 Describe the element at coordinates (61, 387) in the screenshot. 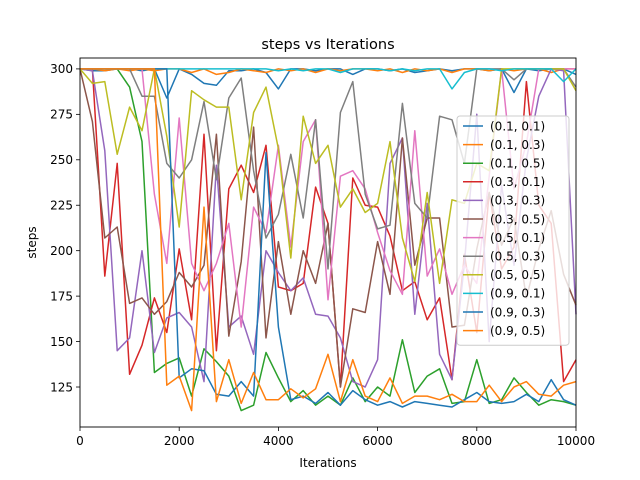

I see `y-tick-label: 125` at that location.